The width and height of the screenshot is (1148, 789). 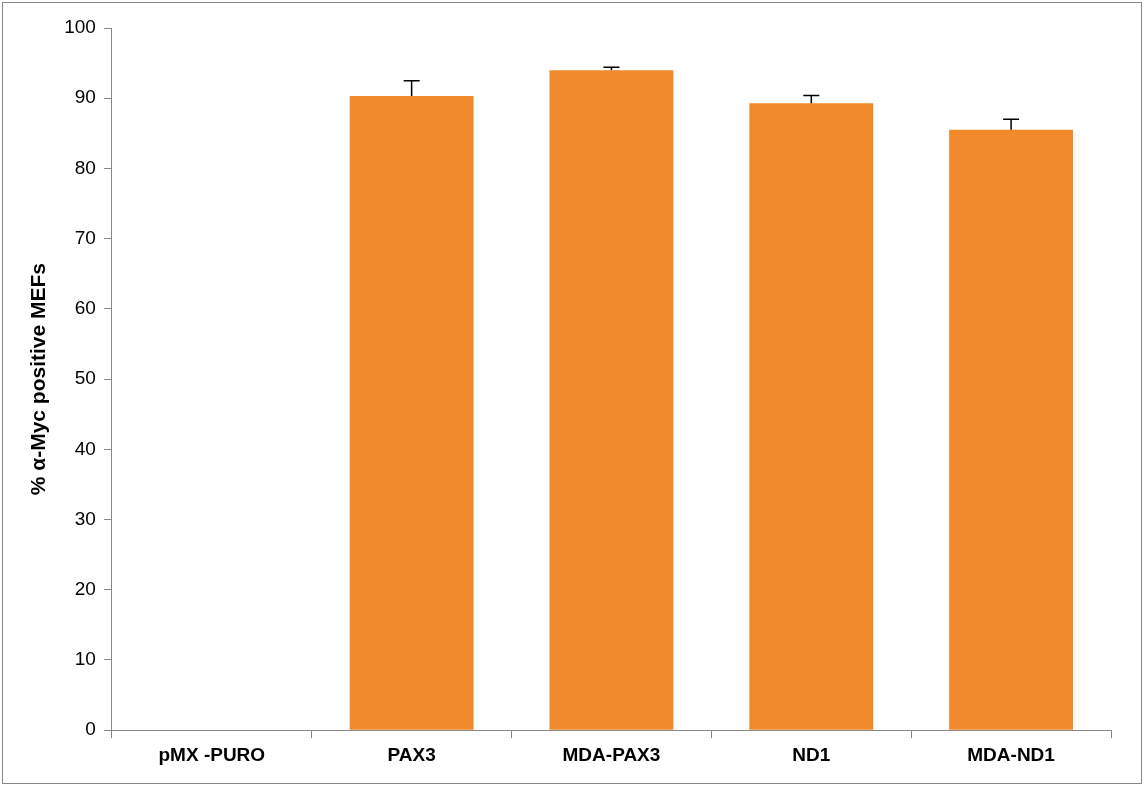 What do you see at coordinates (38, 379) in the screenshot?
I see `y-axis-title: % α-Myc positive MEFs` at bounding box center [38, 379].